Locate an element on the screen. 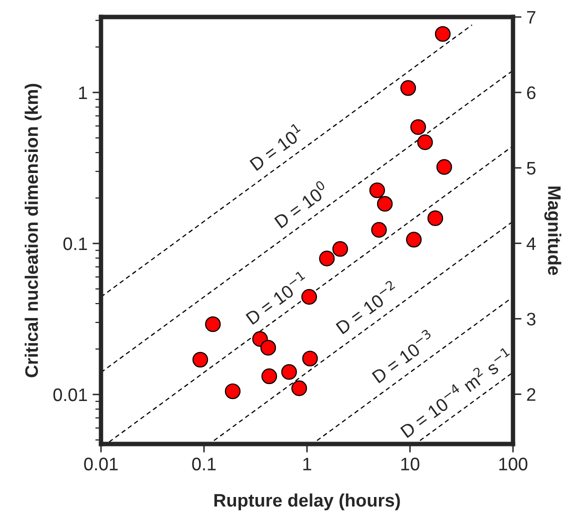 Image resolution: width=584 pixels, height=520 pixels. y2-axis-title: Magnitude is located at coordinates (553, 231).